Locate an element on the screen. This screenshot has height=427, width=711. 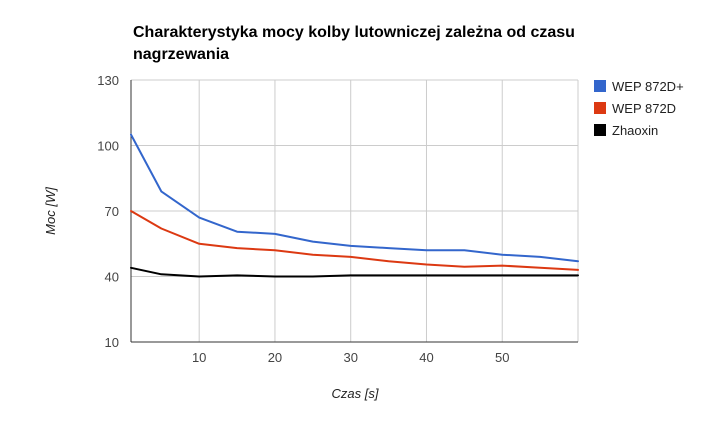
legend-label: Zhaoxin is located at coordinates (635, 130).